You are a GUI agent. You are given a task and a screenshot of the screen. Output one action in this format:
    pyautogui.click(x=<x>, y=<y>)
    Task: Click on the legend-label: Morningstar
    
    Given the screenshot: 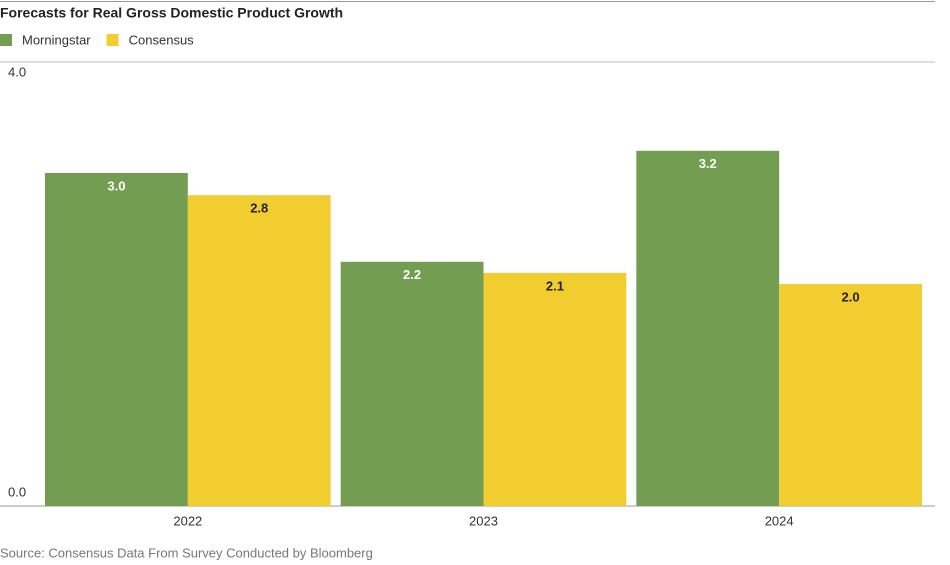 What is the action you would take?
    pyautogui.click(x=56, y=39)
    